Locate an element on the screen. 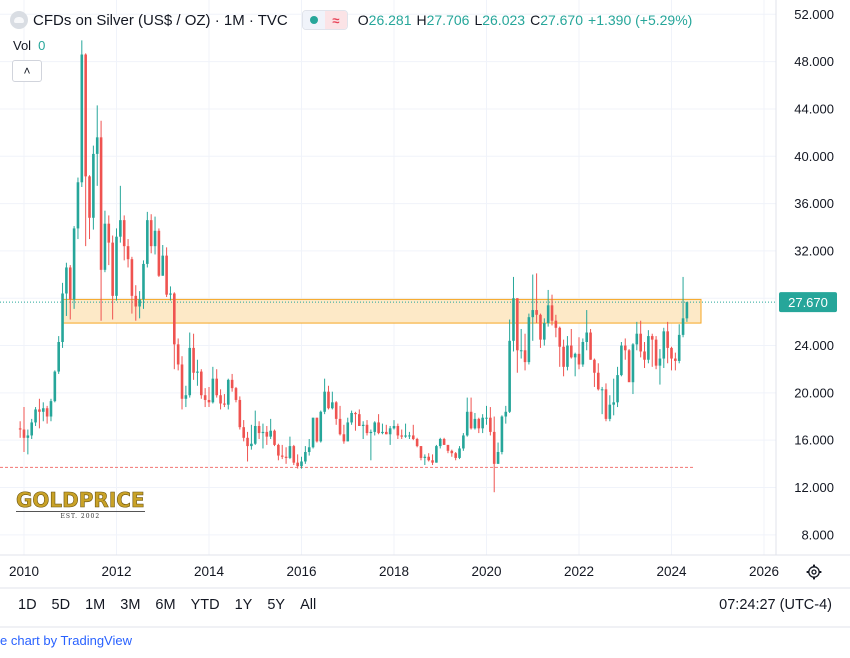 This screenshot has height=658, width=850. high-value: 27.706 is located at coordinates (448, 20).